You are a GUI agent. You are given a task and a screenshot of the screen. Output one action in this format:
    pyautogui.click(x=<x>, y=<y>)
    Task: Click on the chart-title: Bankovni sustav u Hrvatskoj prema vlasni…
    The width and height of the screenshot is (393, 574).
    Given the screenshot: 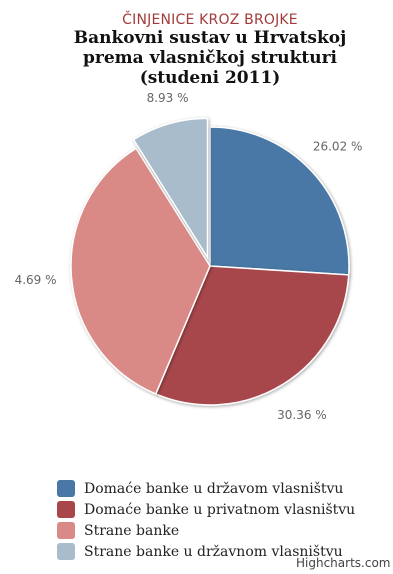 What is the action you would take?
    pyautogui.click(x=196, y=58)
    